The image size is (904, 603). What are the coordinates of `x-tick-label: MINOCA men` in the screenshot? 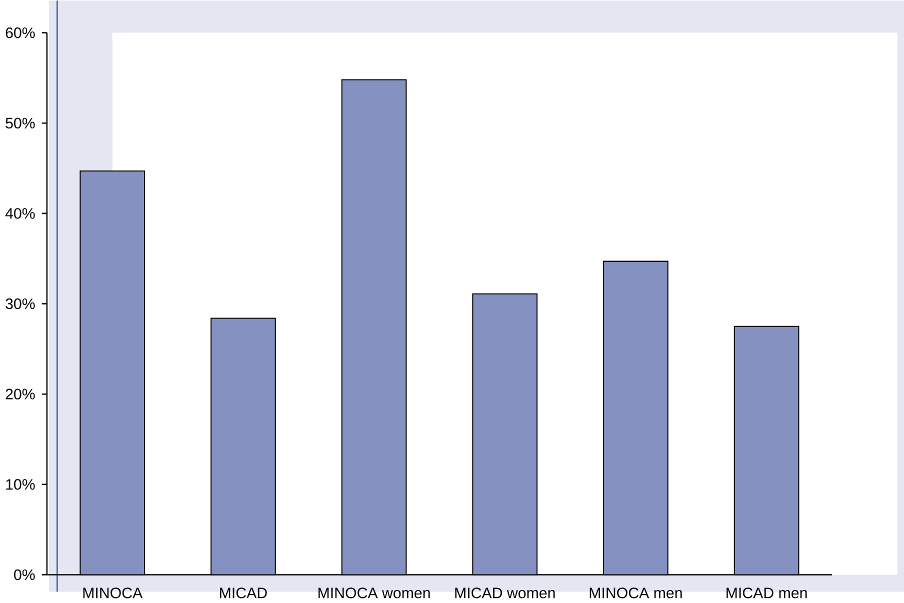 It's located at (636, 592).